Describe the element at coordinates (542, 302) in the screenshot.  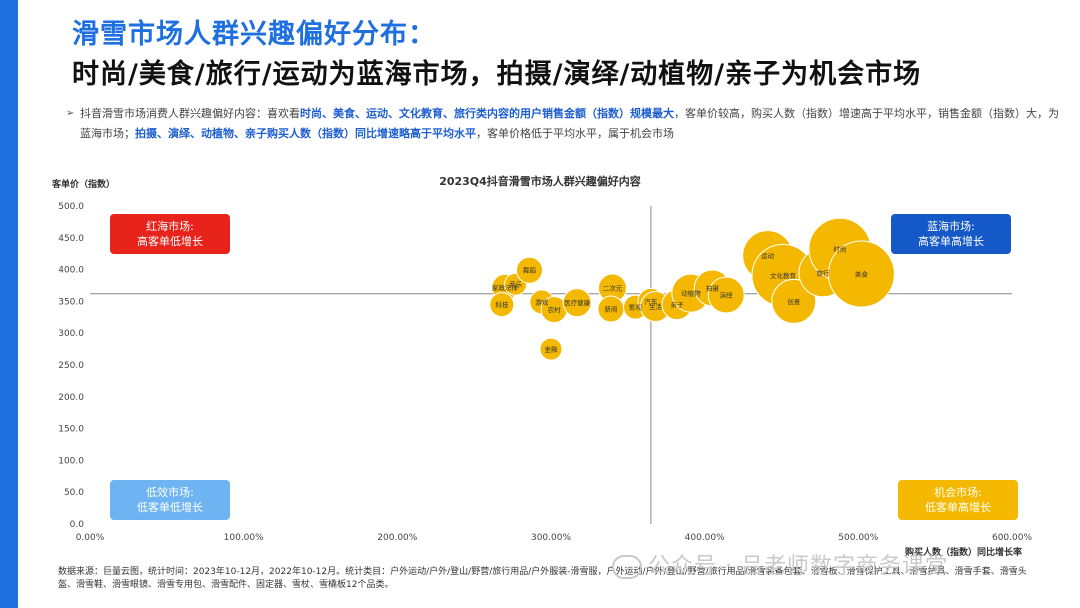
I see `bubble-label: 游戏` at that location.